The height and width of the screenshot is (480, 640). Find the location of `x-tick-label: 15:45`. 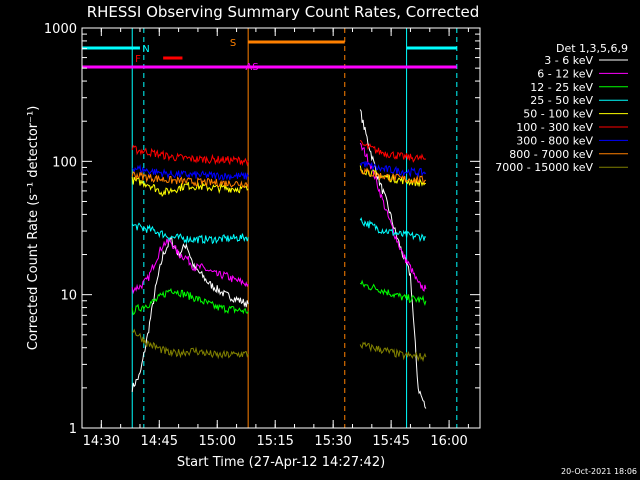

x-tick-label: 15:45 is located at coordinates (390, 441).